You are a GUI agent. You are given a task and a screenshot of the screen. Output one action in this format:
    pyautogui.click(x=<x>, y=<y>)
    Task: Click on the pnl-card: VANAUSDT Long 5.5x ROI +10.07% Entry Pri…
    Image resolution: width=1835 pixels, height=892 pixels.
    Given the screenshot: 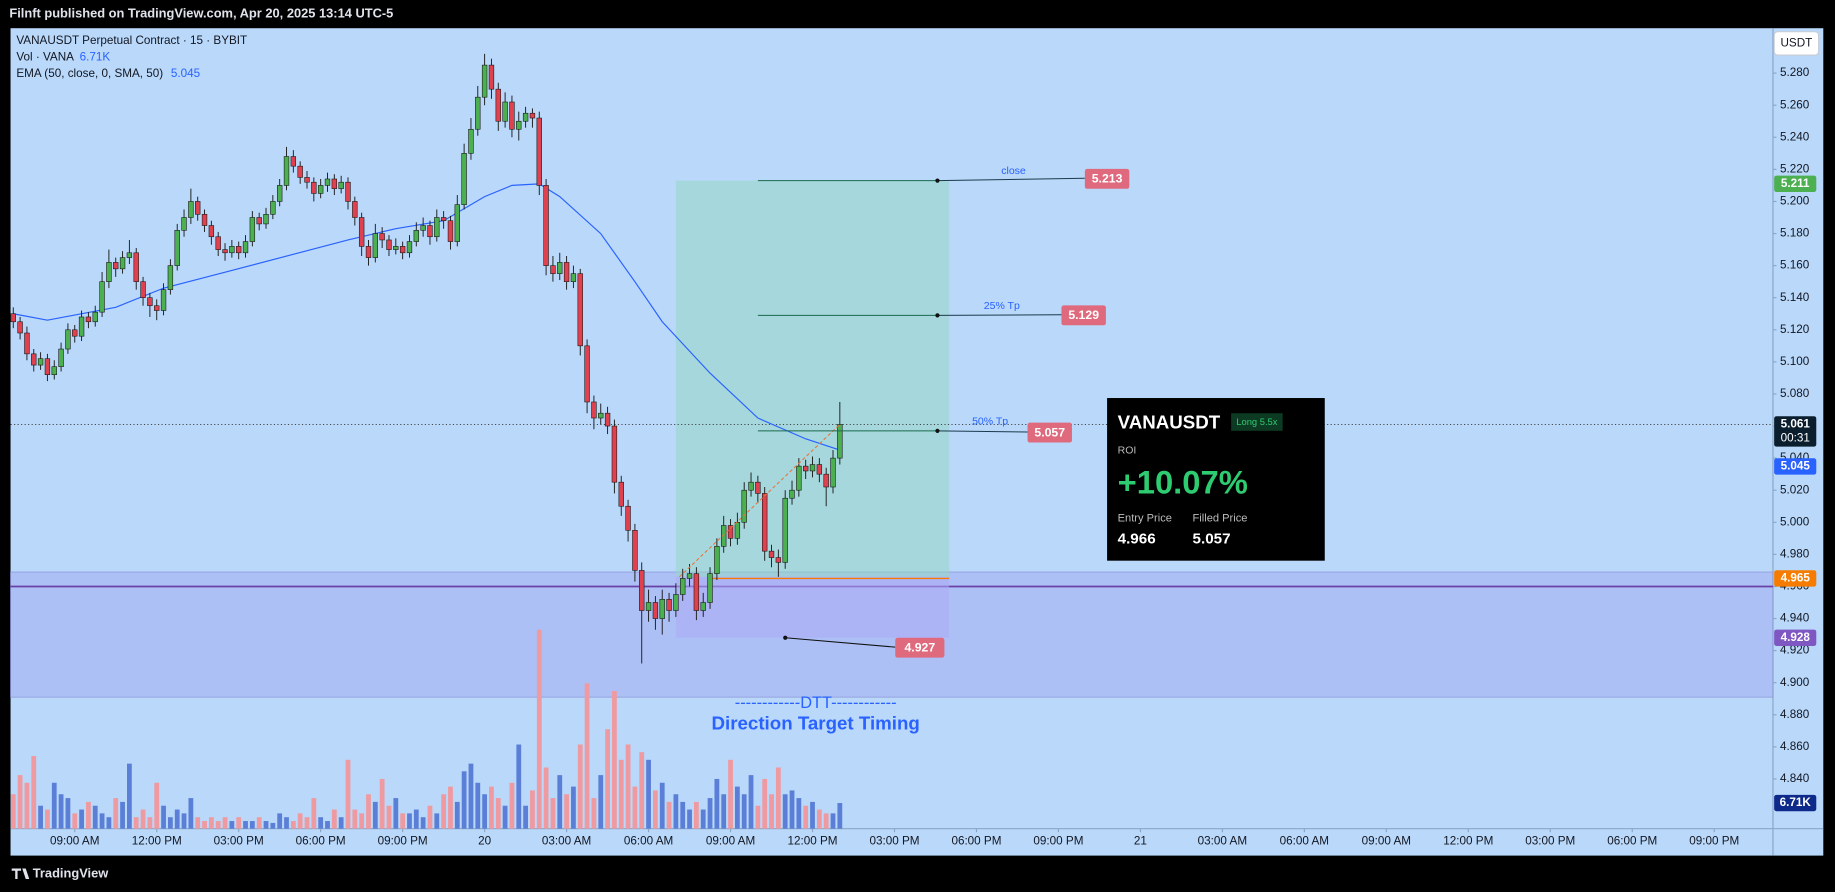 What is the action you would take?
    pyautogui.click(x=1216, y=479)
    